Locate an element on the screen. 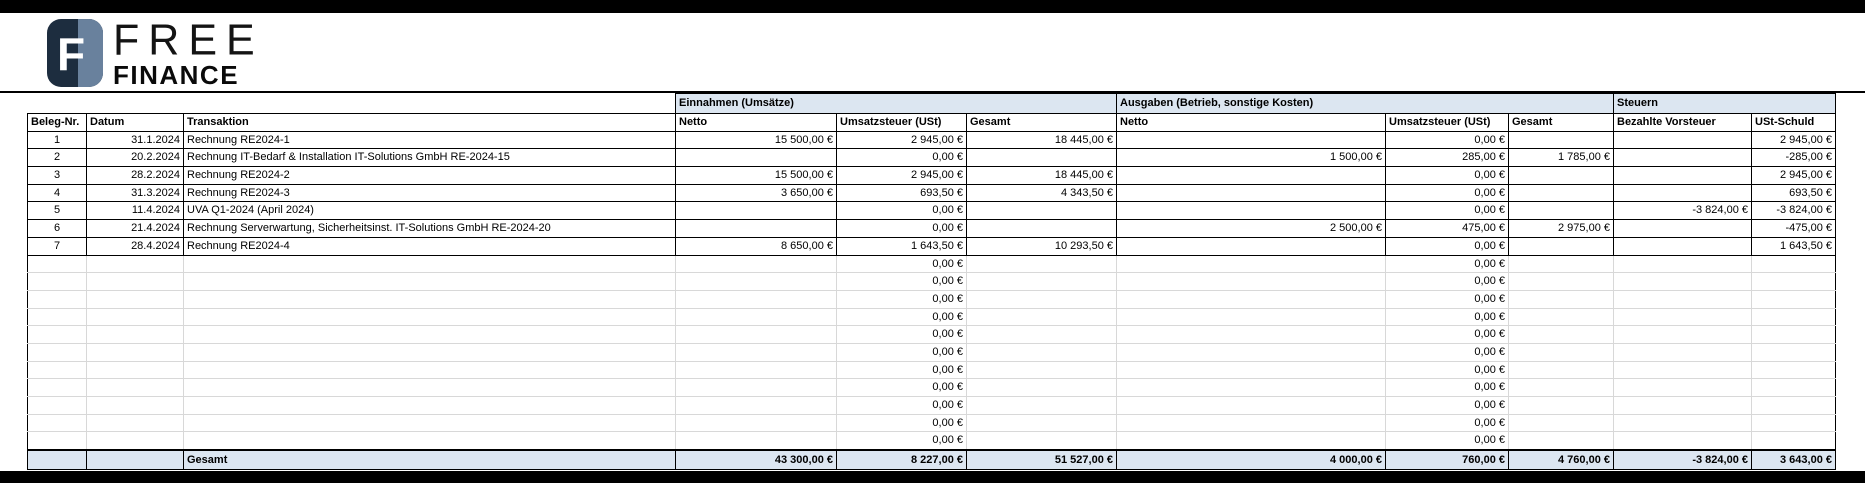 This screenshot has width=1865, height=483. logo-icon-light-half is located at coordinates (90, 53).